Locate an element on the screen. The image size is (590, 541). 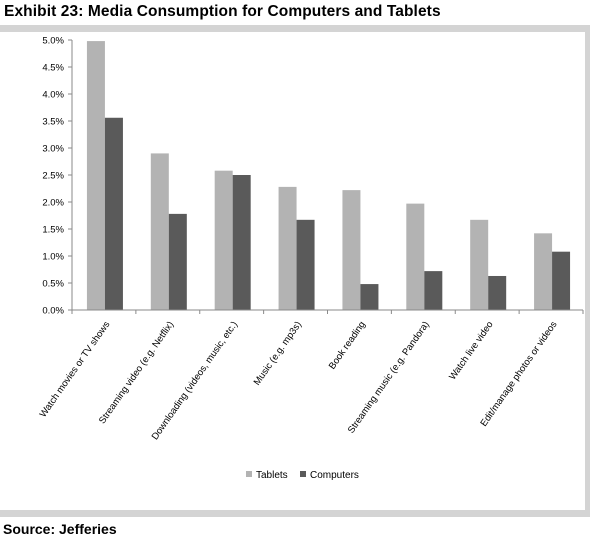
y-tick-label: 4.0% is located at coordinates (53, 95).